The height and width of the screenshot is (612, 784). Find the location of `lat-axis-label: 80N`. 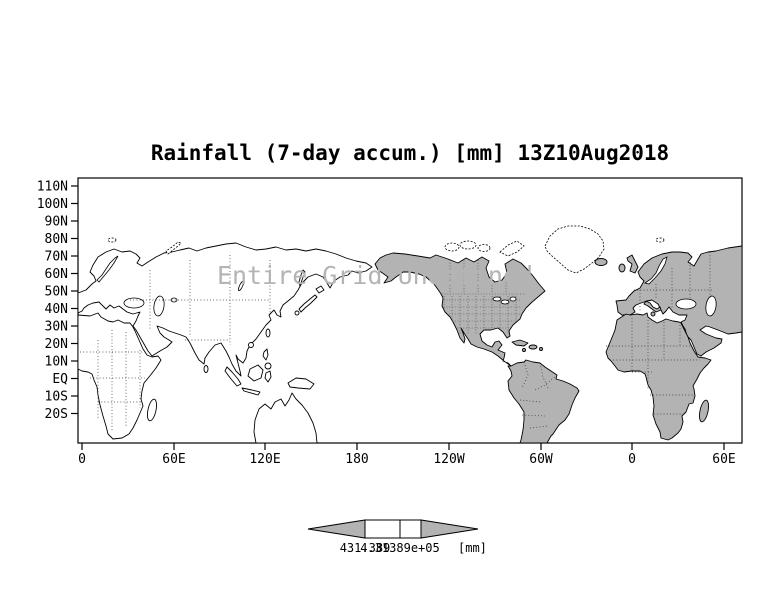

lat-axis-label: 80N is located at coordinates (56, 239).